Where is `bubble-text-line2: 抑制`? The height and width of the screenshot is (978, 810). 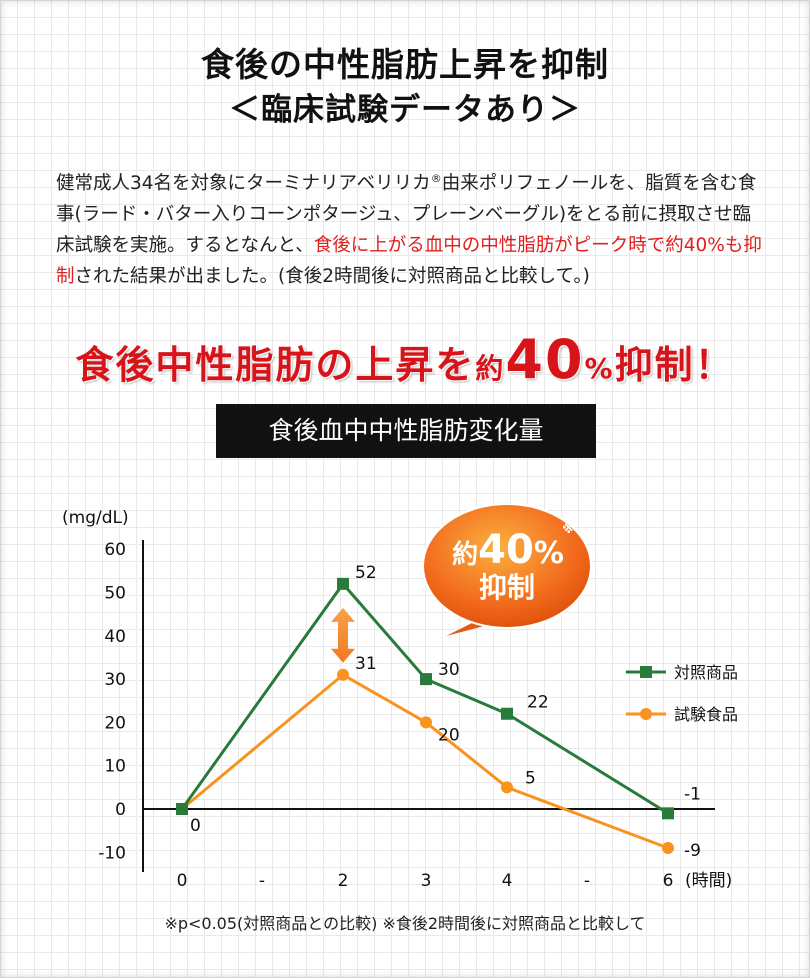 bubble-text-line2: 抑制 is located at coordinates (507, 587).